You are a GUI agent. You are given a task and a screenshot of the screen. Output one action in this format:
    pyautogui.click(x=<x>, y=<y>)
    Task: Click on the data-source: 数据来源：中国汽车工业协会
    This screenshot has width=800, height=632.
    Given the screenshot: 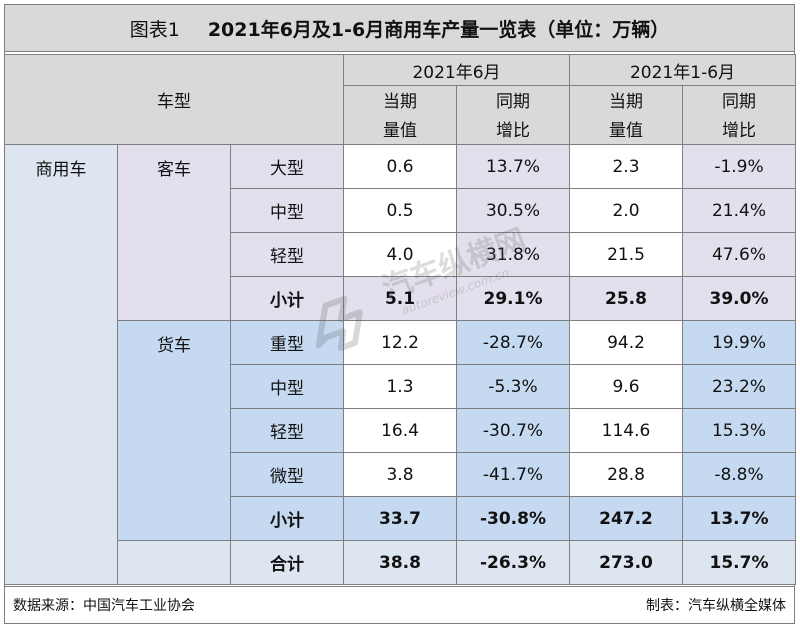 What is the action you would take?
    pyautogui.click(x=104, y=606)
    